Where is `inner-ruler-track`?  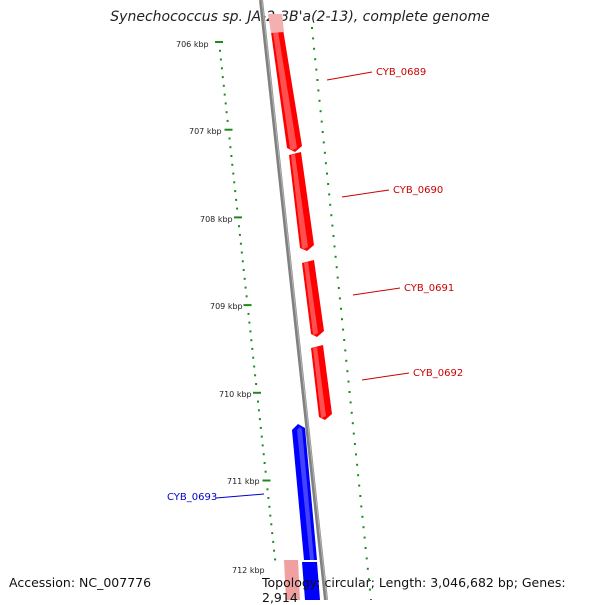 inner-ruler-track is located at coordinates (246, 301).